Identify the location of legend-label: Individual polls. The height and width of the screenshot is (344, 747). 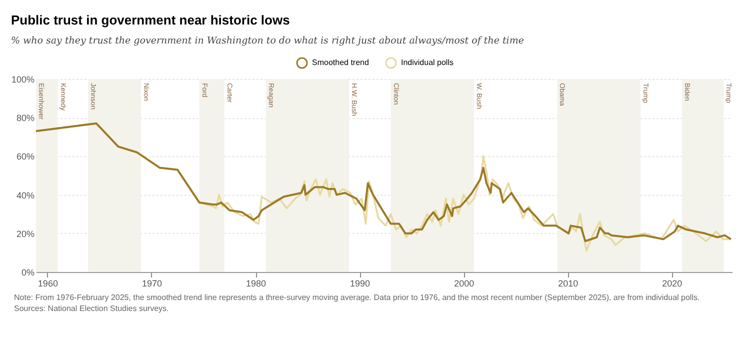
(427, 62).